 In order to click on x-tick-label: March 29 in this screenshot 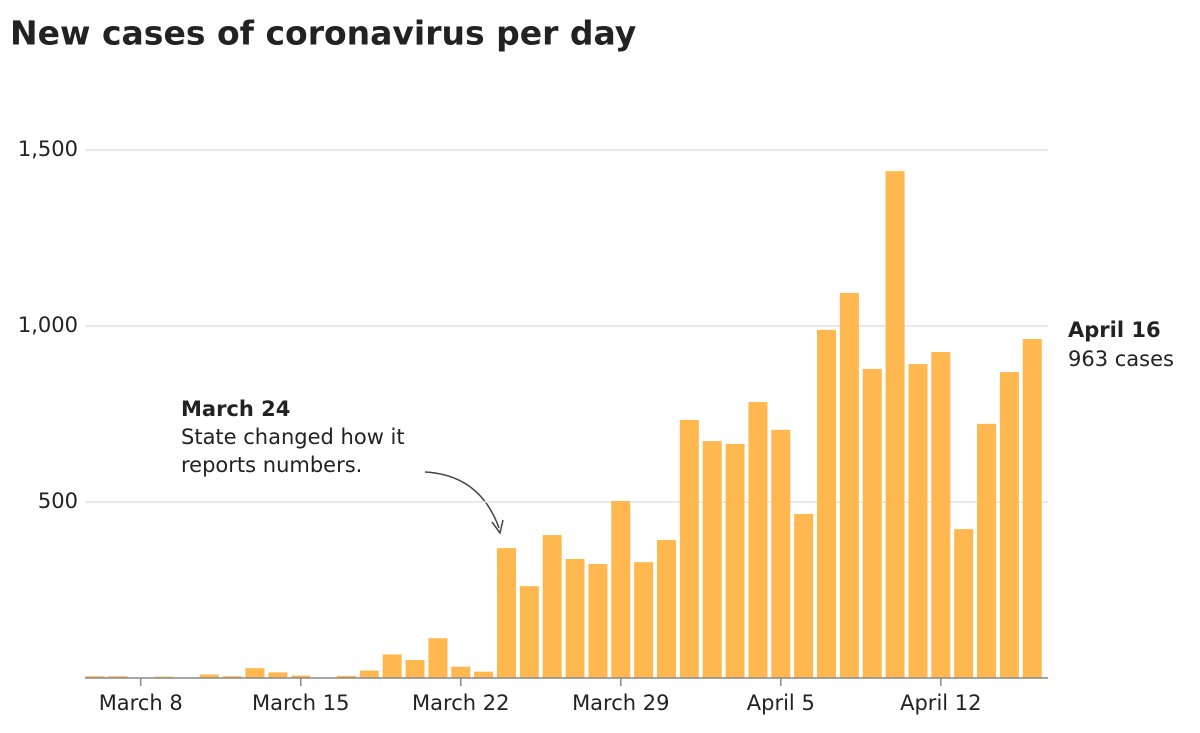, I will do `click(620, 703)`.